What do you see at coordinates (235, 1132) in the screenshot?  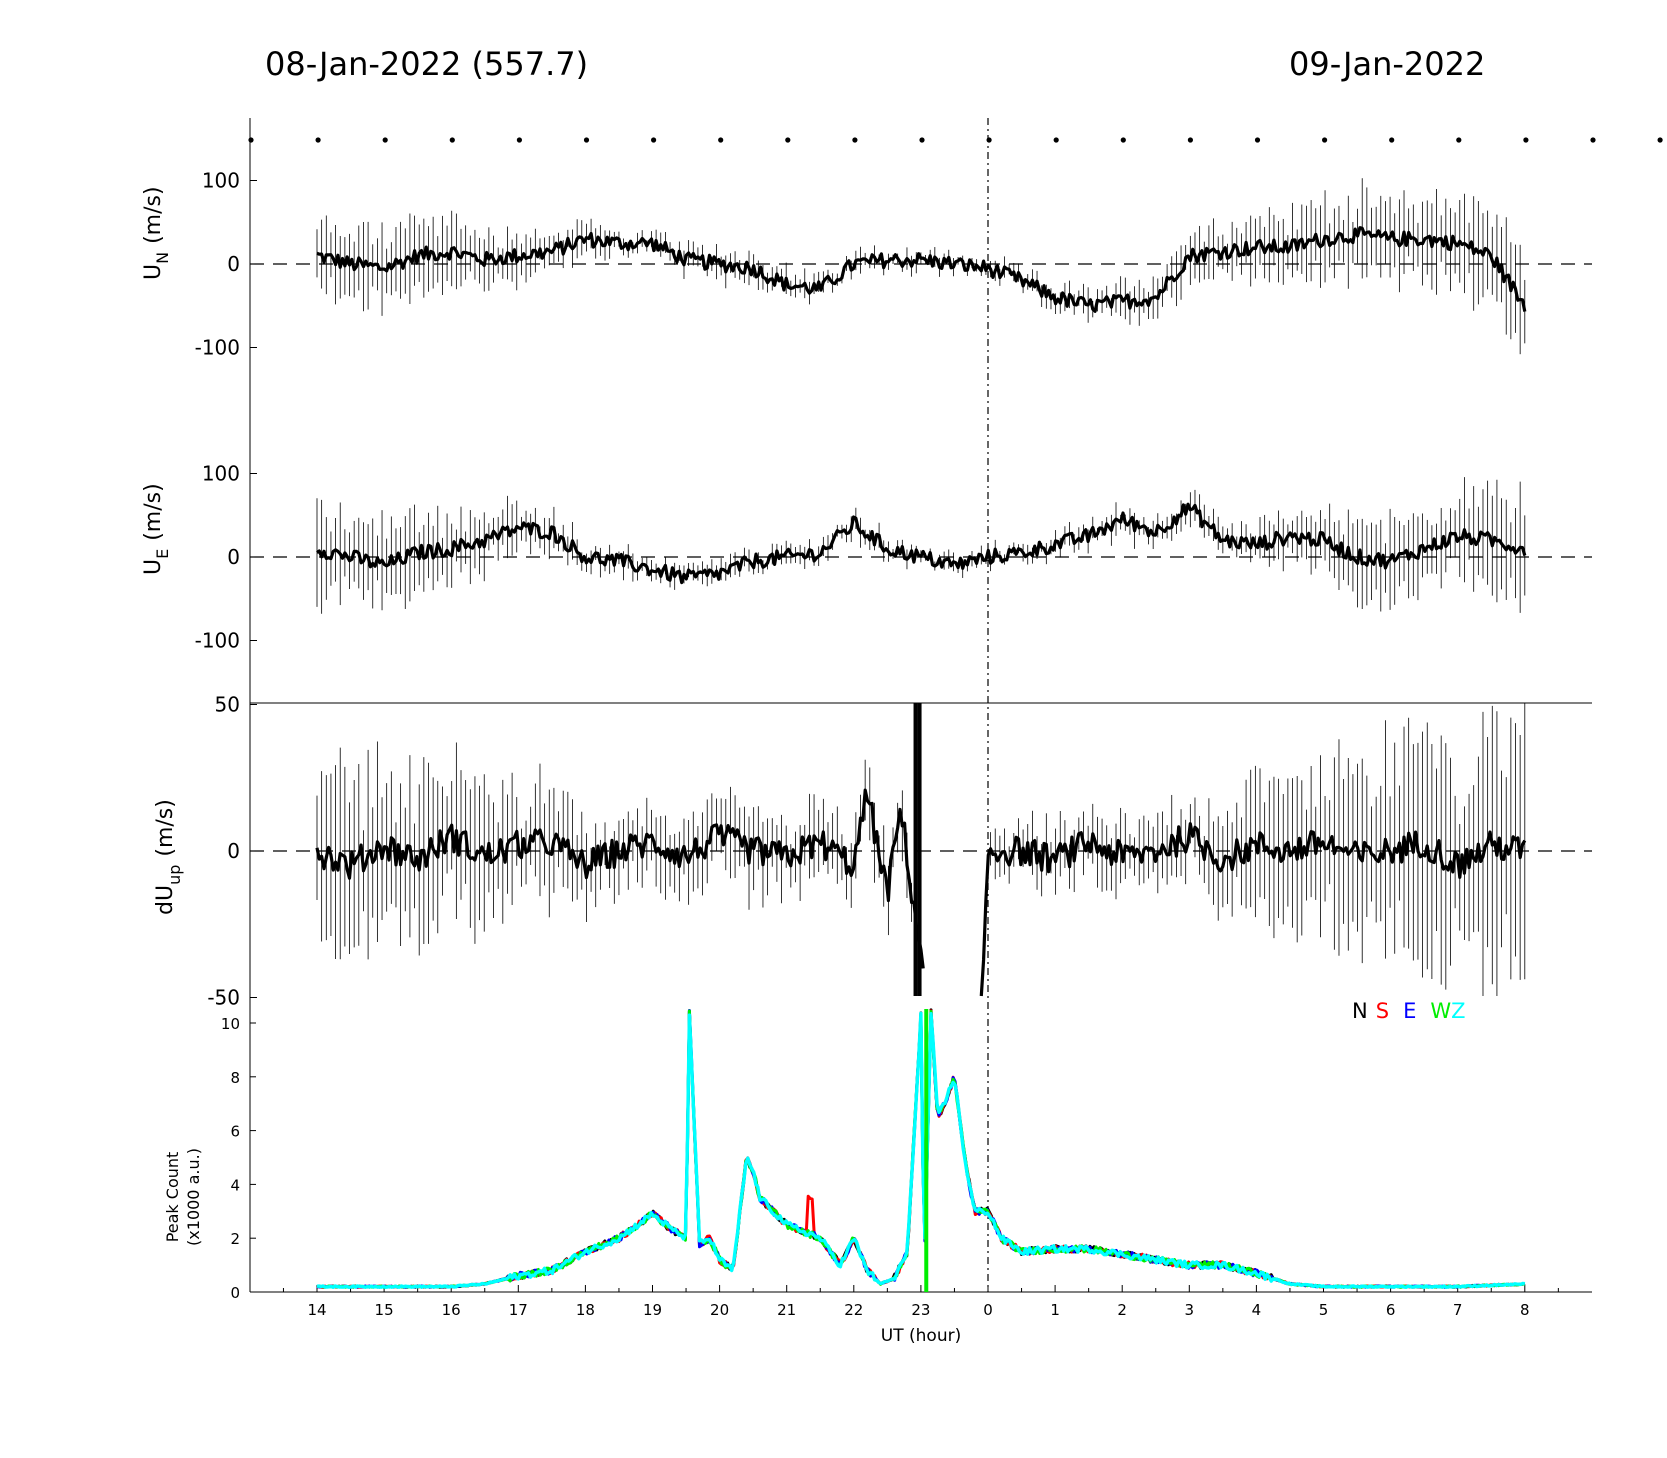 I see `y-tick-label: 6` at bounding box center [235, 1132].